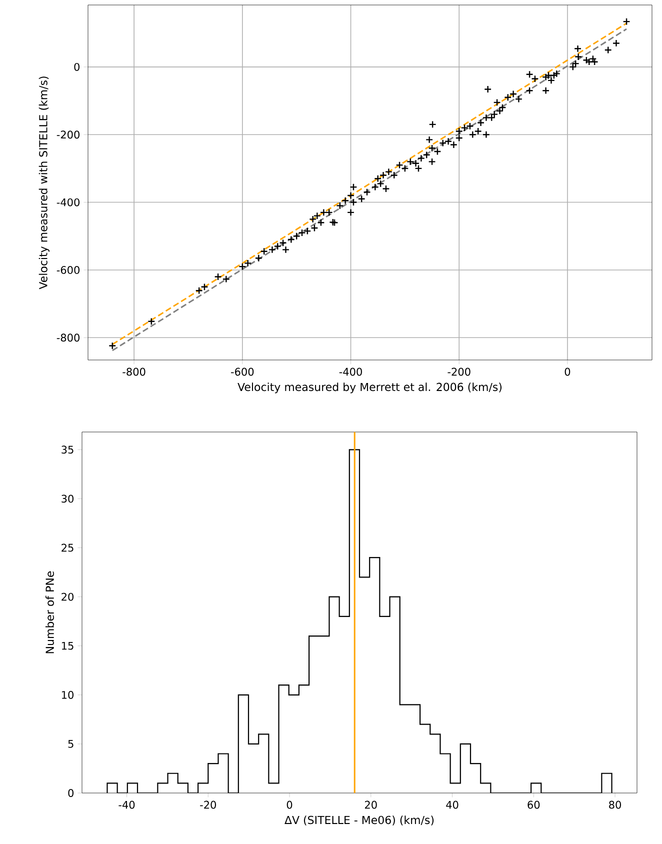 Image resolution: width=662 pixels, height=844 pixels. Describe the element at coordinates (68, 134) in the screenshot. I see `y-tick-label: -200` at that location.